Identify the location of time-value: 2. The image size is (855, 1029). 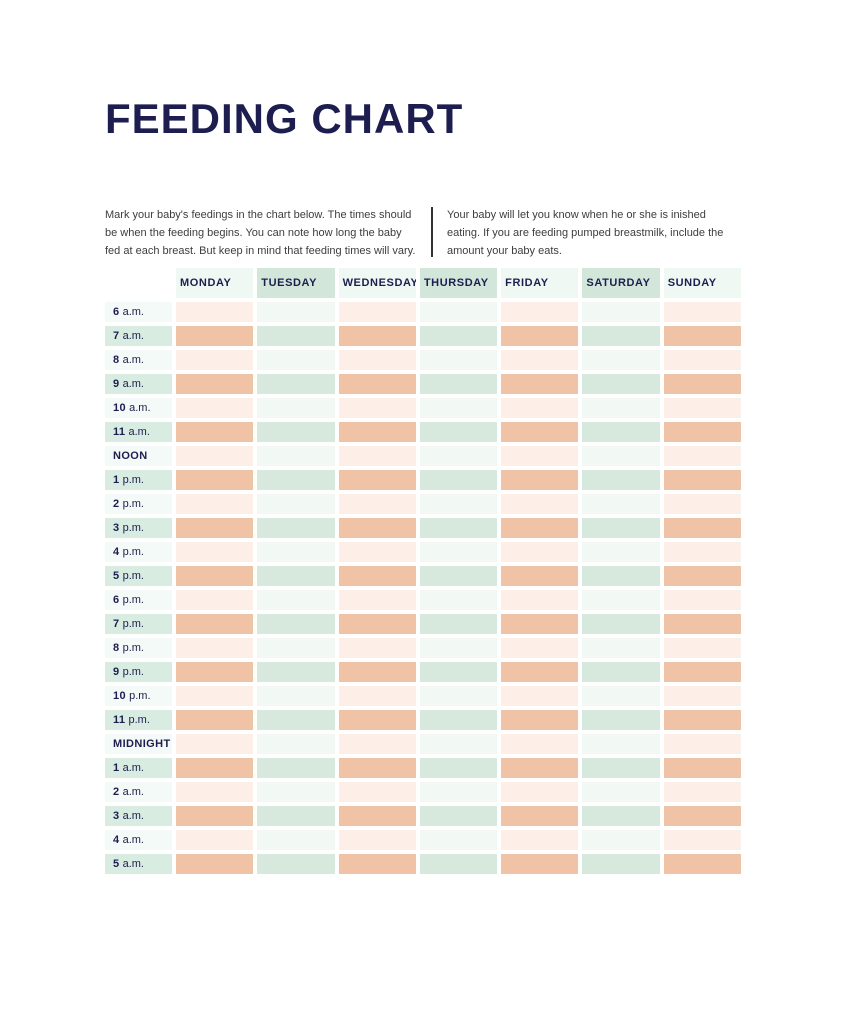
(116, 792).